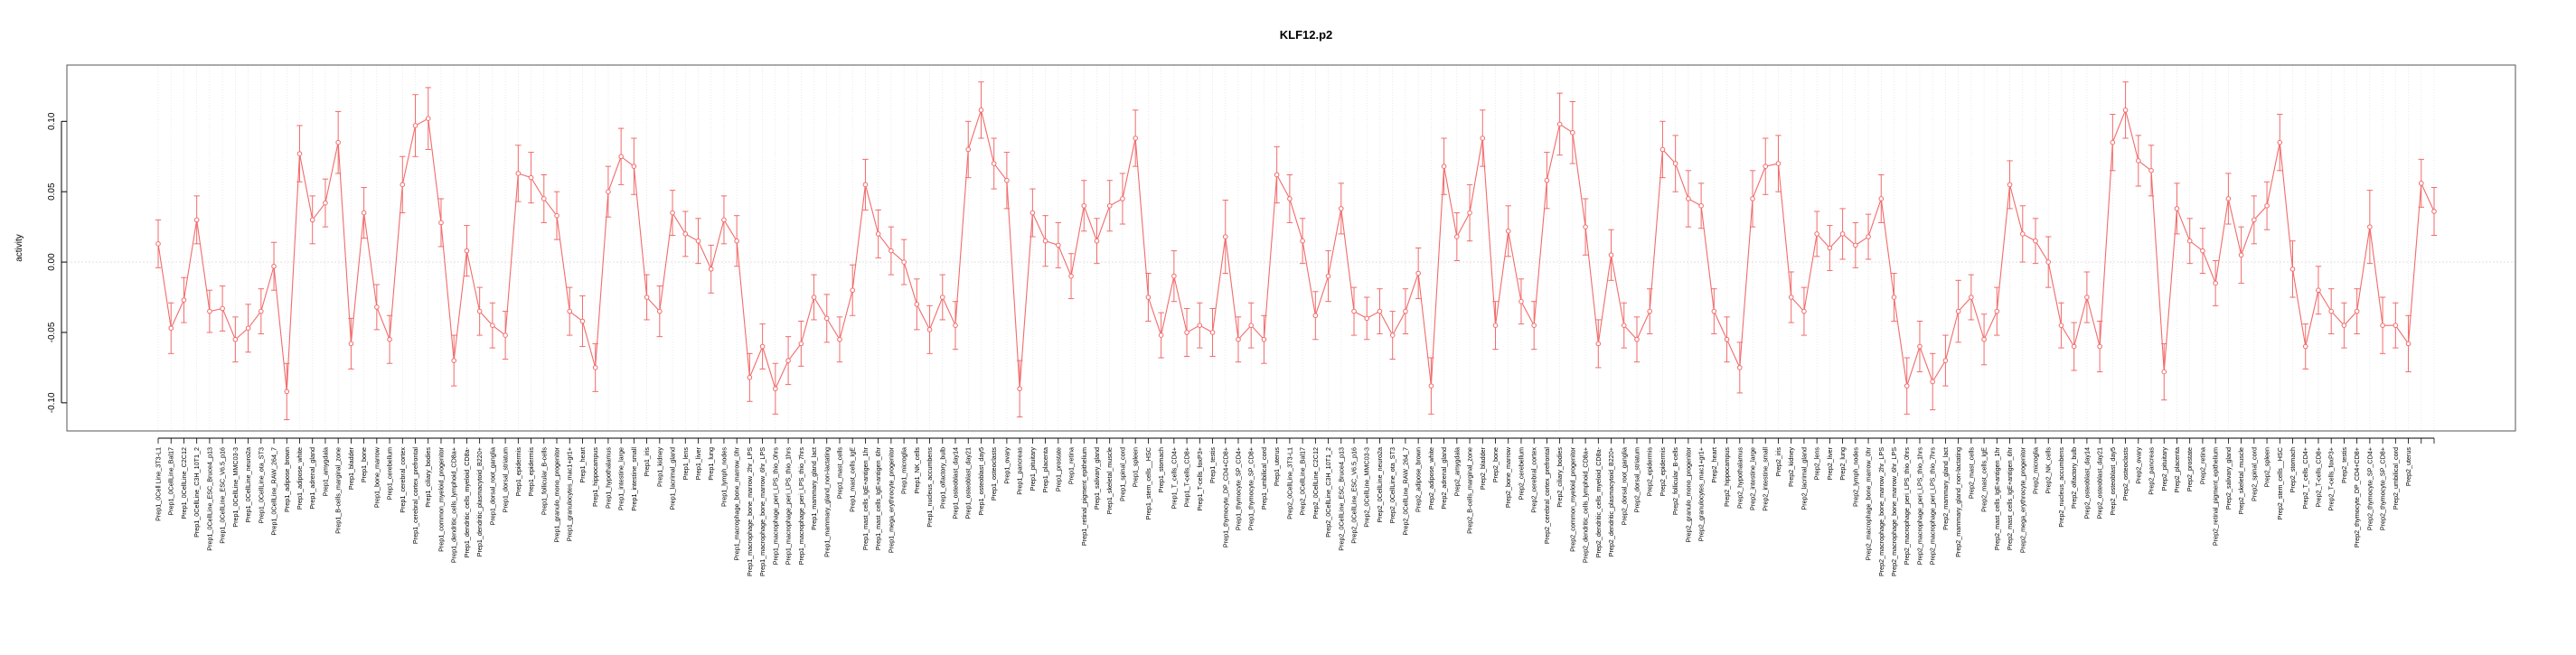  I want to click on x-tick-label: Prep1_microglia, so click(904, 471).